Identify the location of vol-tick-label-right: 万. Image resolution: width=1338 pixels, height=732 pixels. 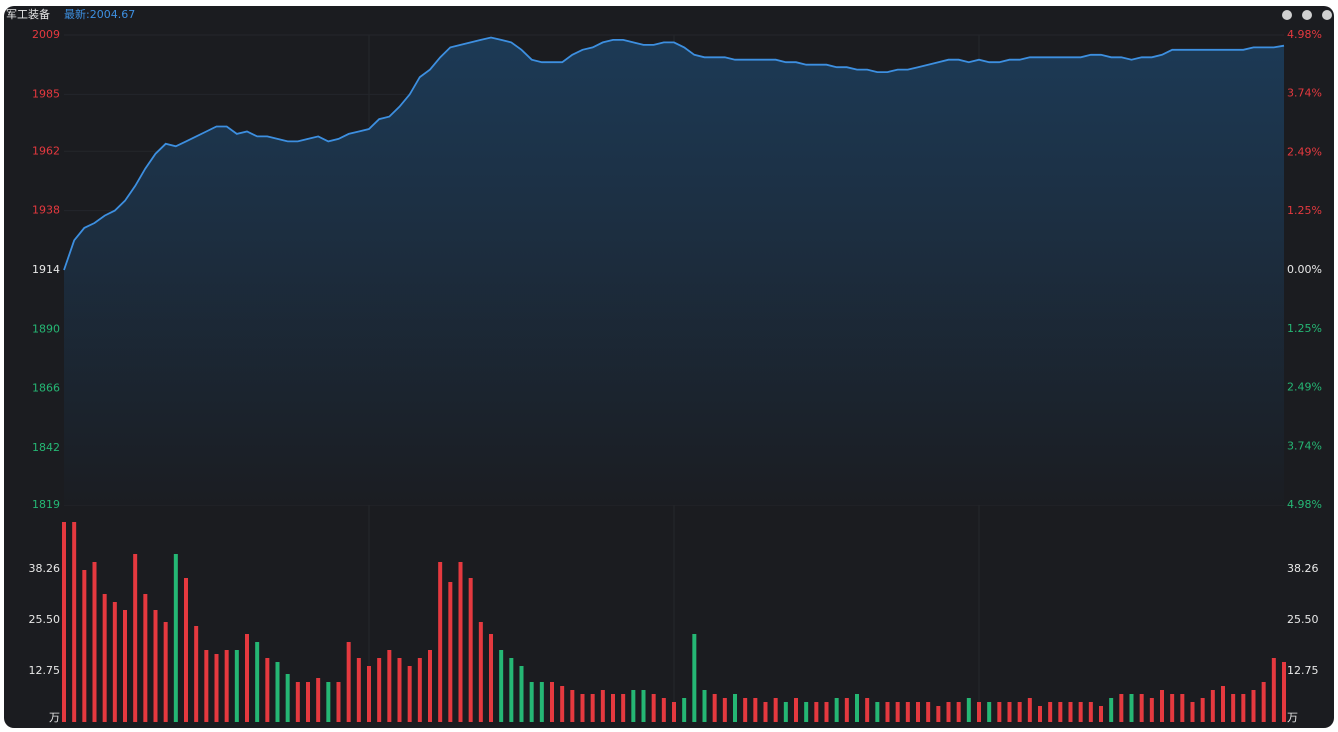
(1292, 717).